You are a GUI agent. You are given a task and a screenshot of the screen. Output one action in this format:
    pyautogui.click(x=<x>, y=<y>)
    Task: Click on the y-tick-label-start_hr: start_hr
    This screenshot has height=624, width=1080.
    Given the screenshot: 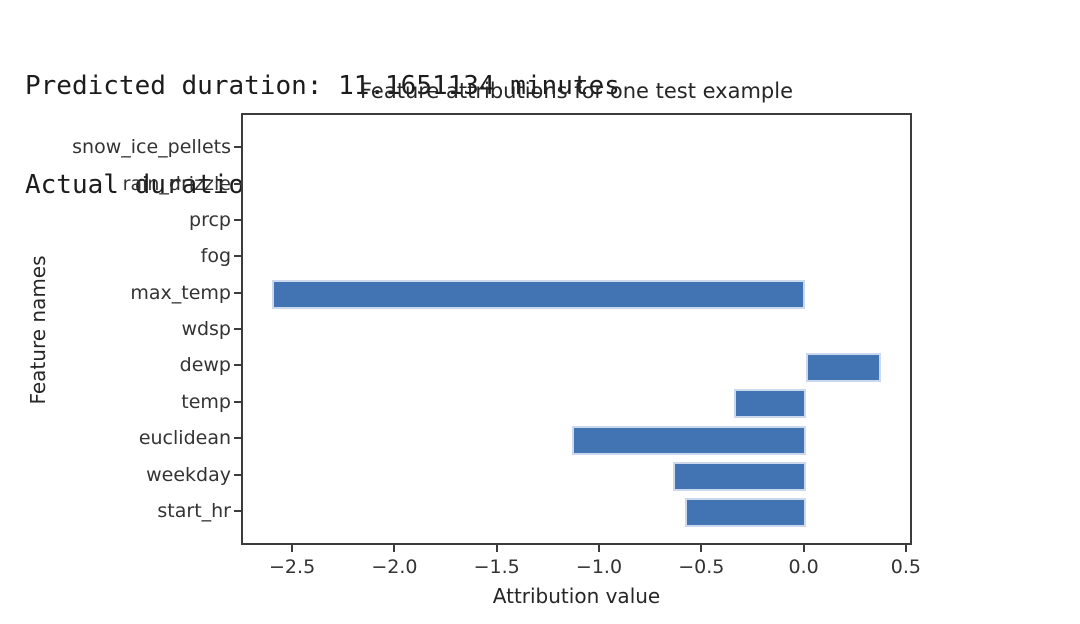 What is the action you would take?
    pyautogui.click(x=194, y=510)
    